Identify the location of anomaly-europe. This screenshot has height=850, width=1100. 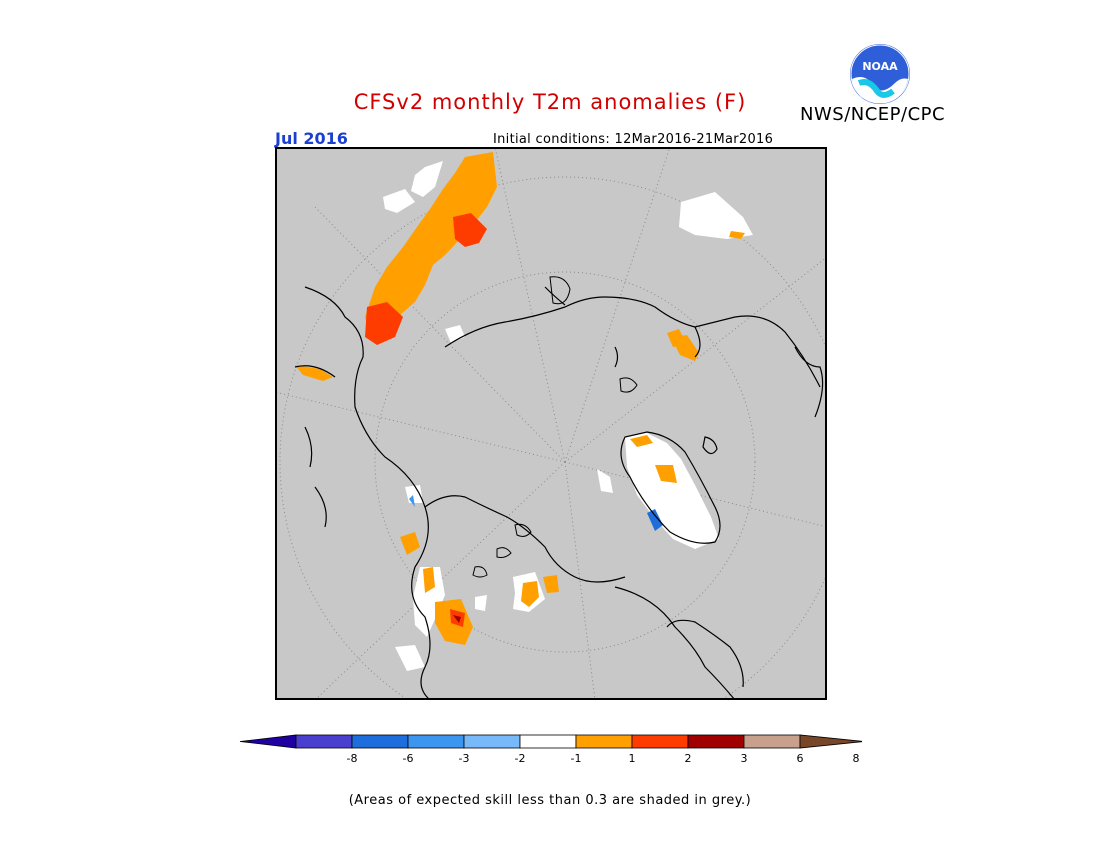
(716, 215).